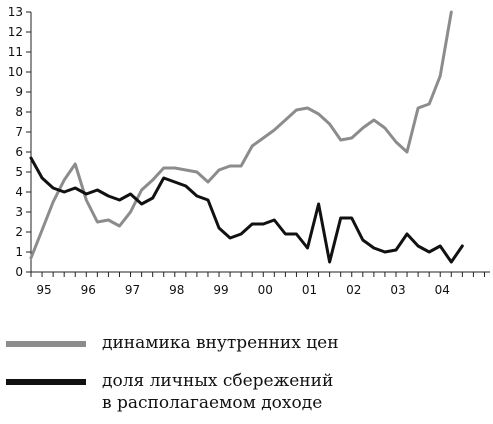 This screenshot has width=493, height=424. I want to click on x-tick-label: 03, so click(397, 290).